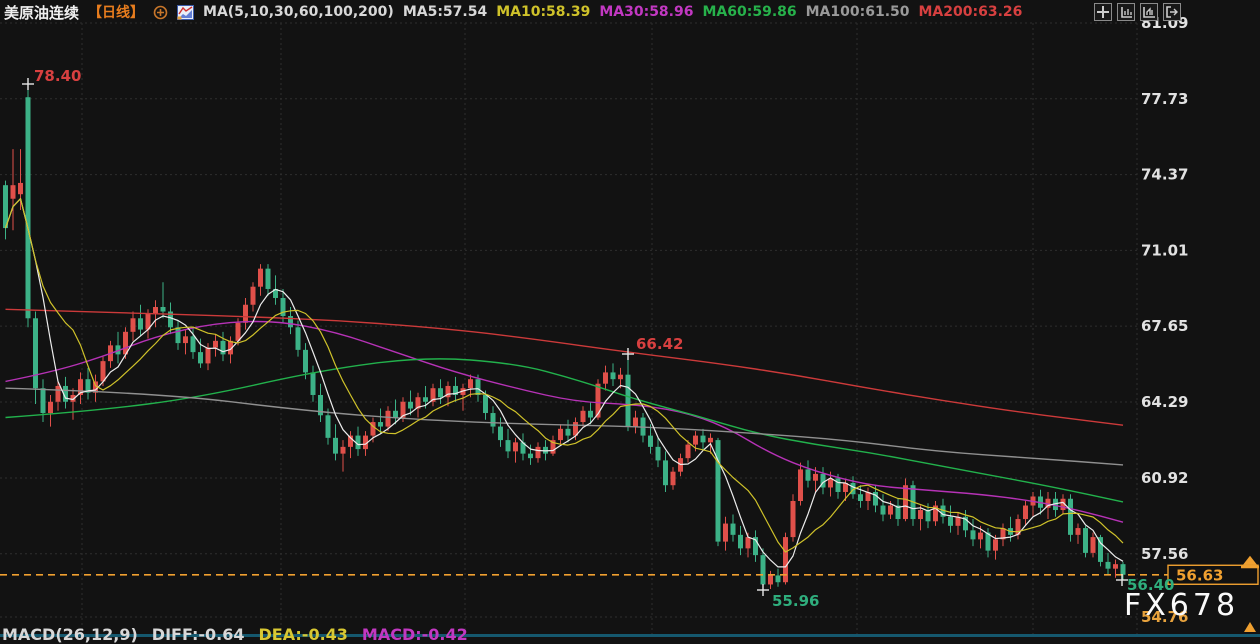 This screenshot has height=644, width=1260. What do you see at coordinates (160, 12) in the screenshot?
I see `circle-plus-icon` at bounding box center [160, 12].